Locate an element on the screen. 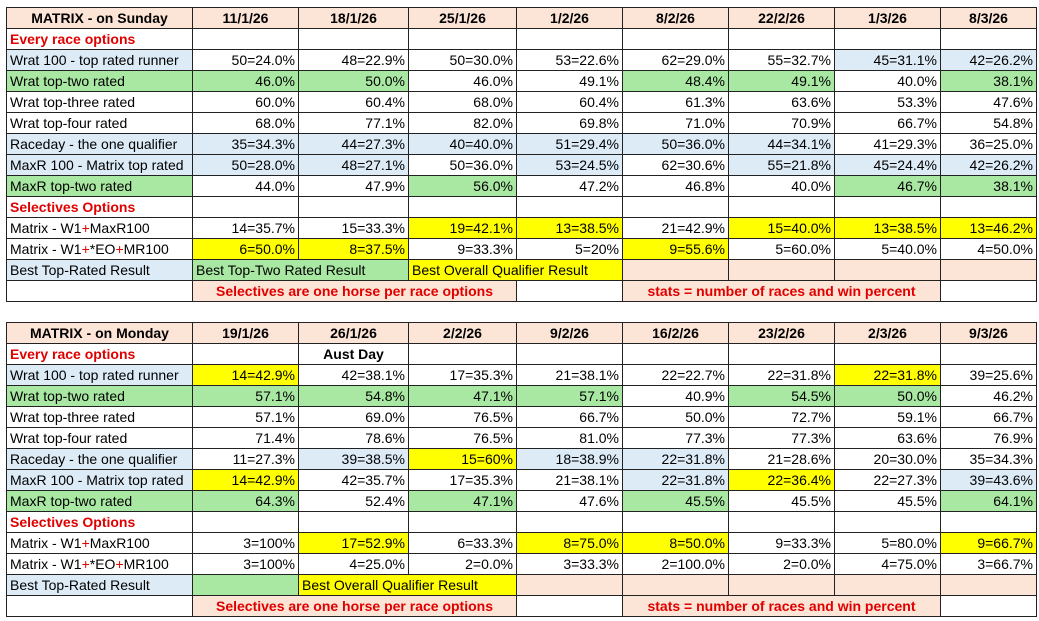  value-cell: 76.9% is located at coordinates (988, 438).